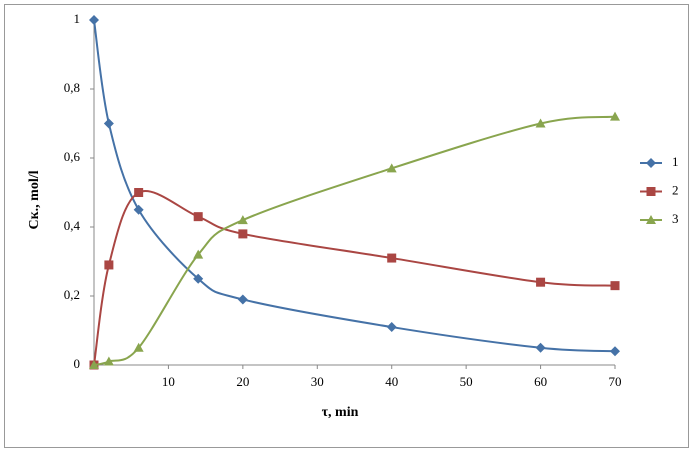 This screenshot has width=694, height=453. I want to click on x-tick-label: 40, so click(391, 381).